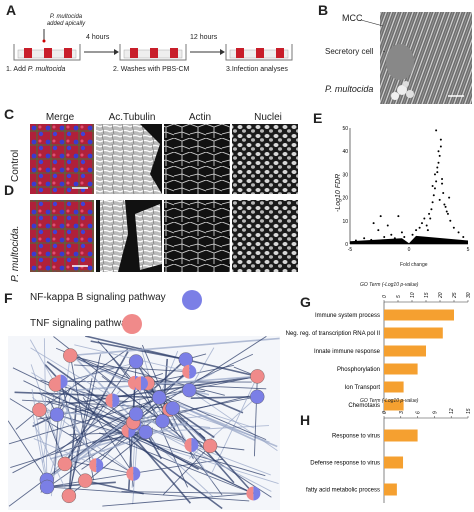 Image resolution: width=474 pixels, height=512 pixels. I want to click on bar-xtick-label: 30, so click(469, 295).